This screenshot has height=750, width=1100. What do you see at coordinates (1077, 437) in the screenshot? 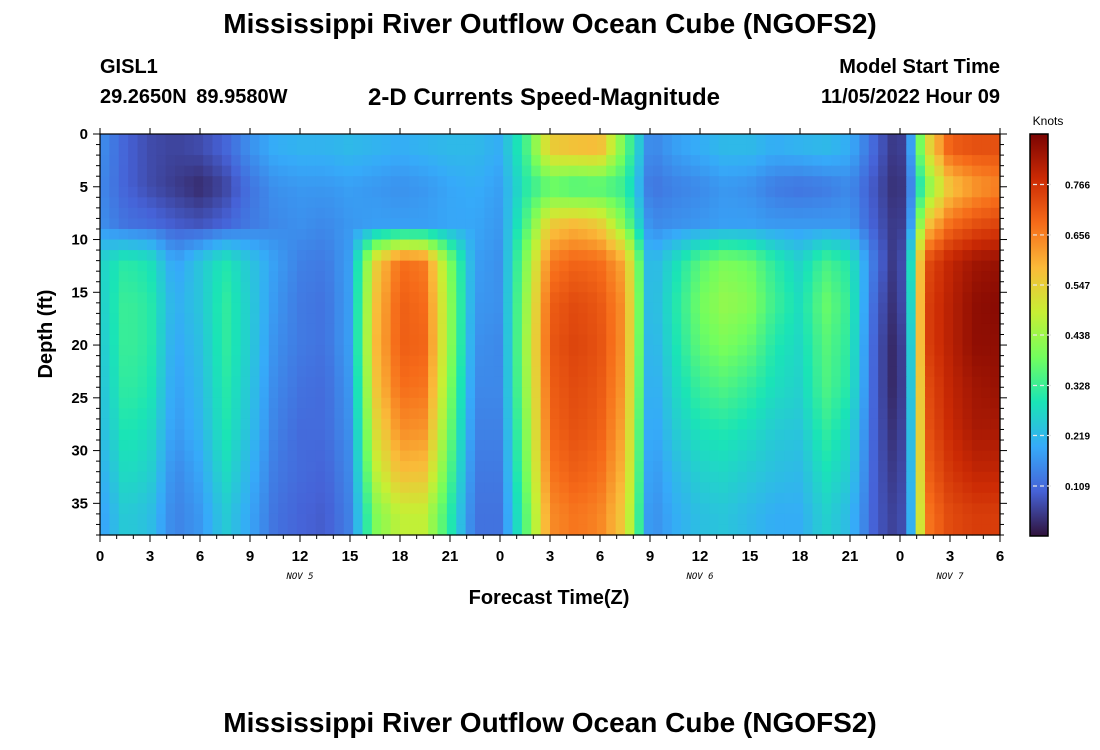
I see `colorbar-tick-label: 0.219` at bounding box center [1077, 437].